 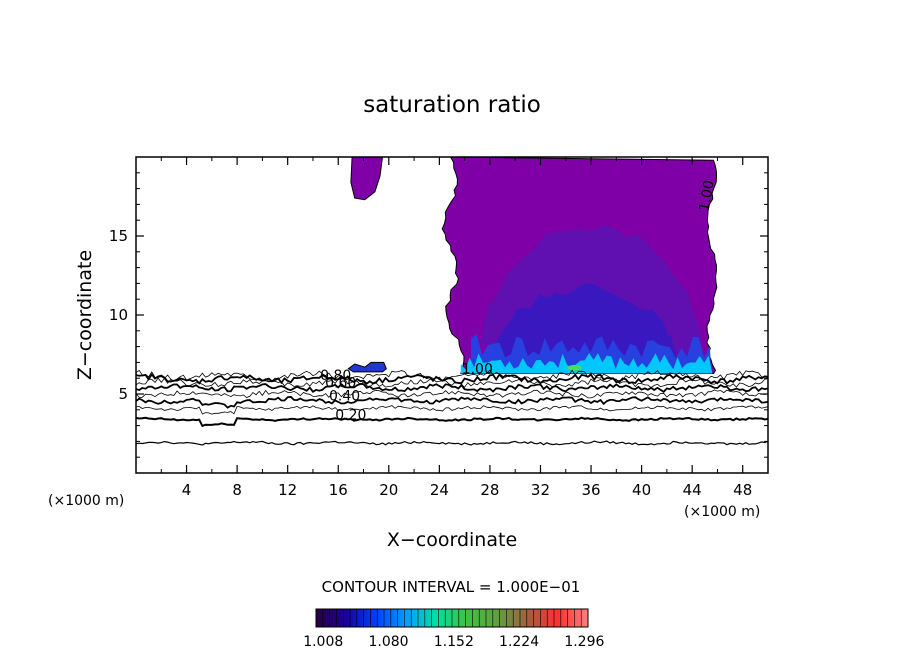 I want to click on x-unit-right: (×1000 m), so click(x=722, y=512).